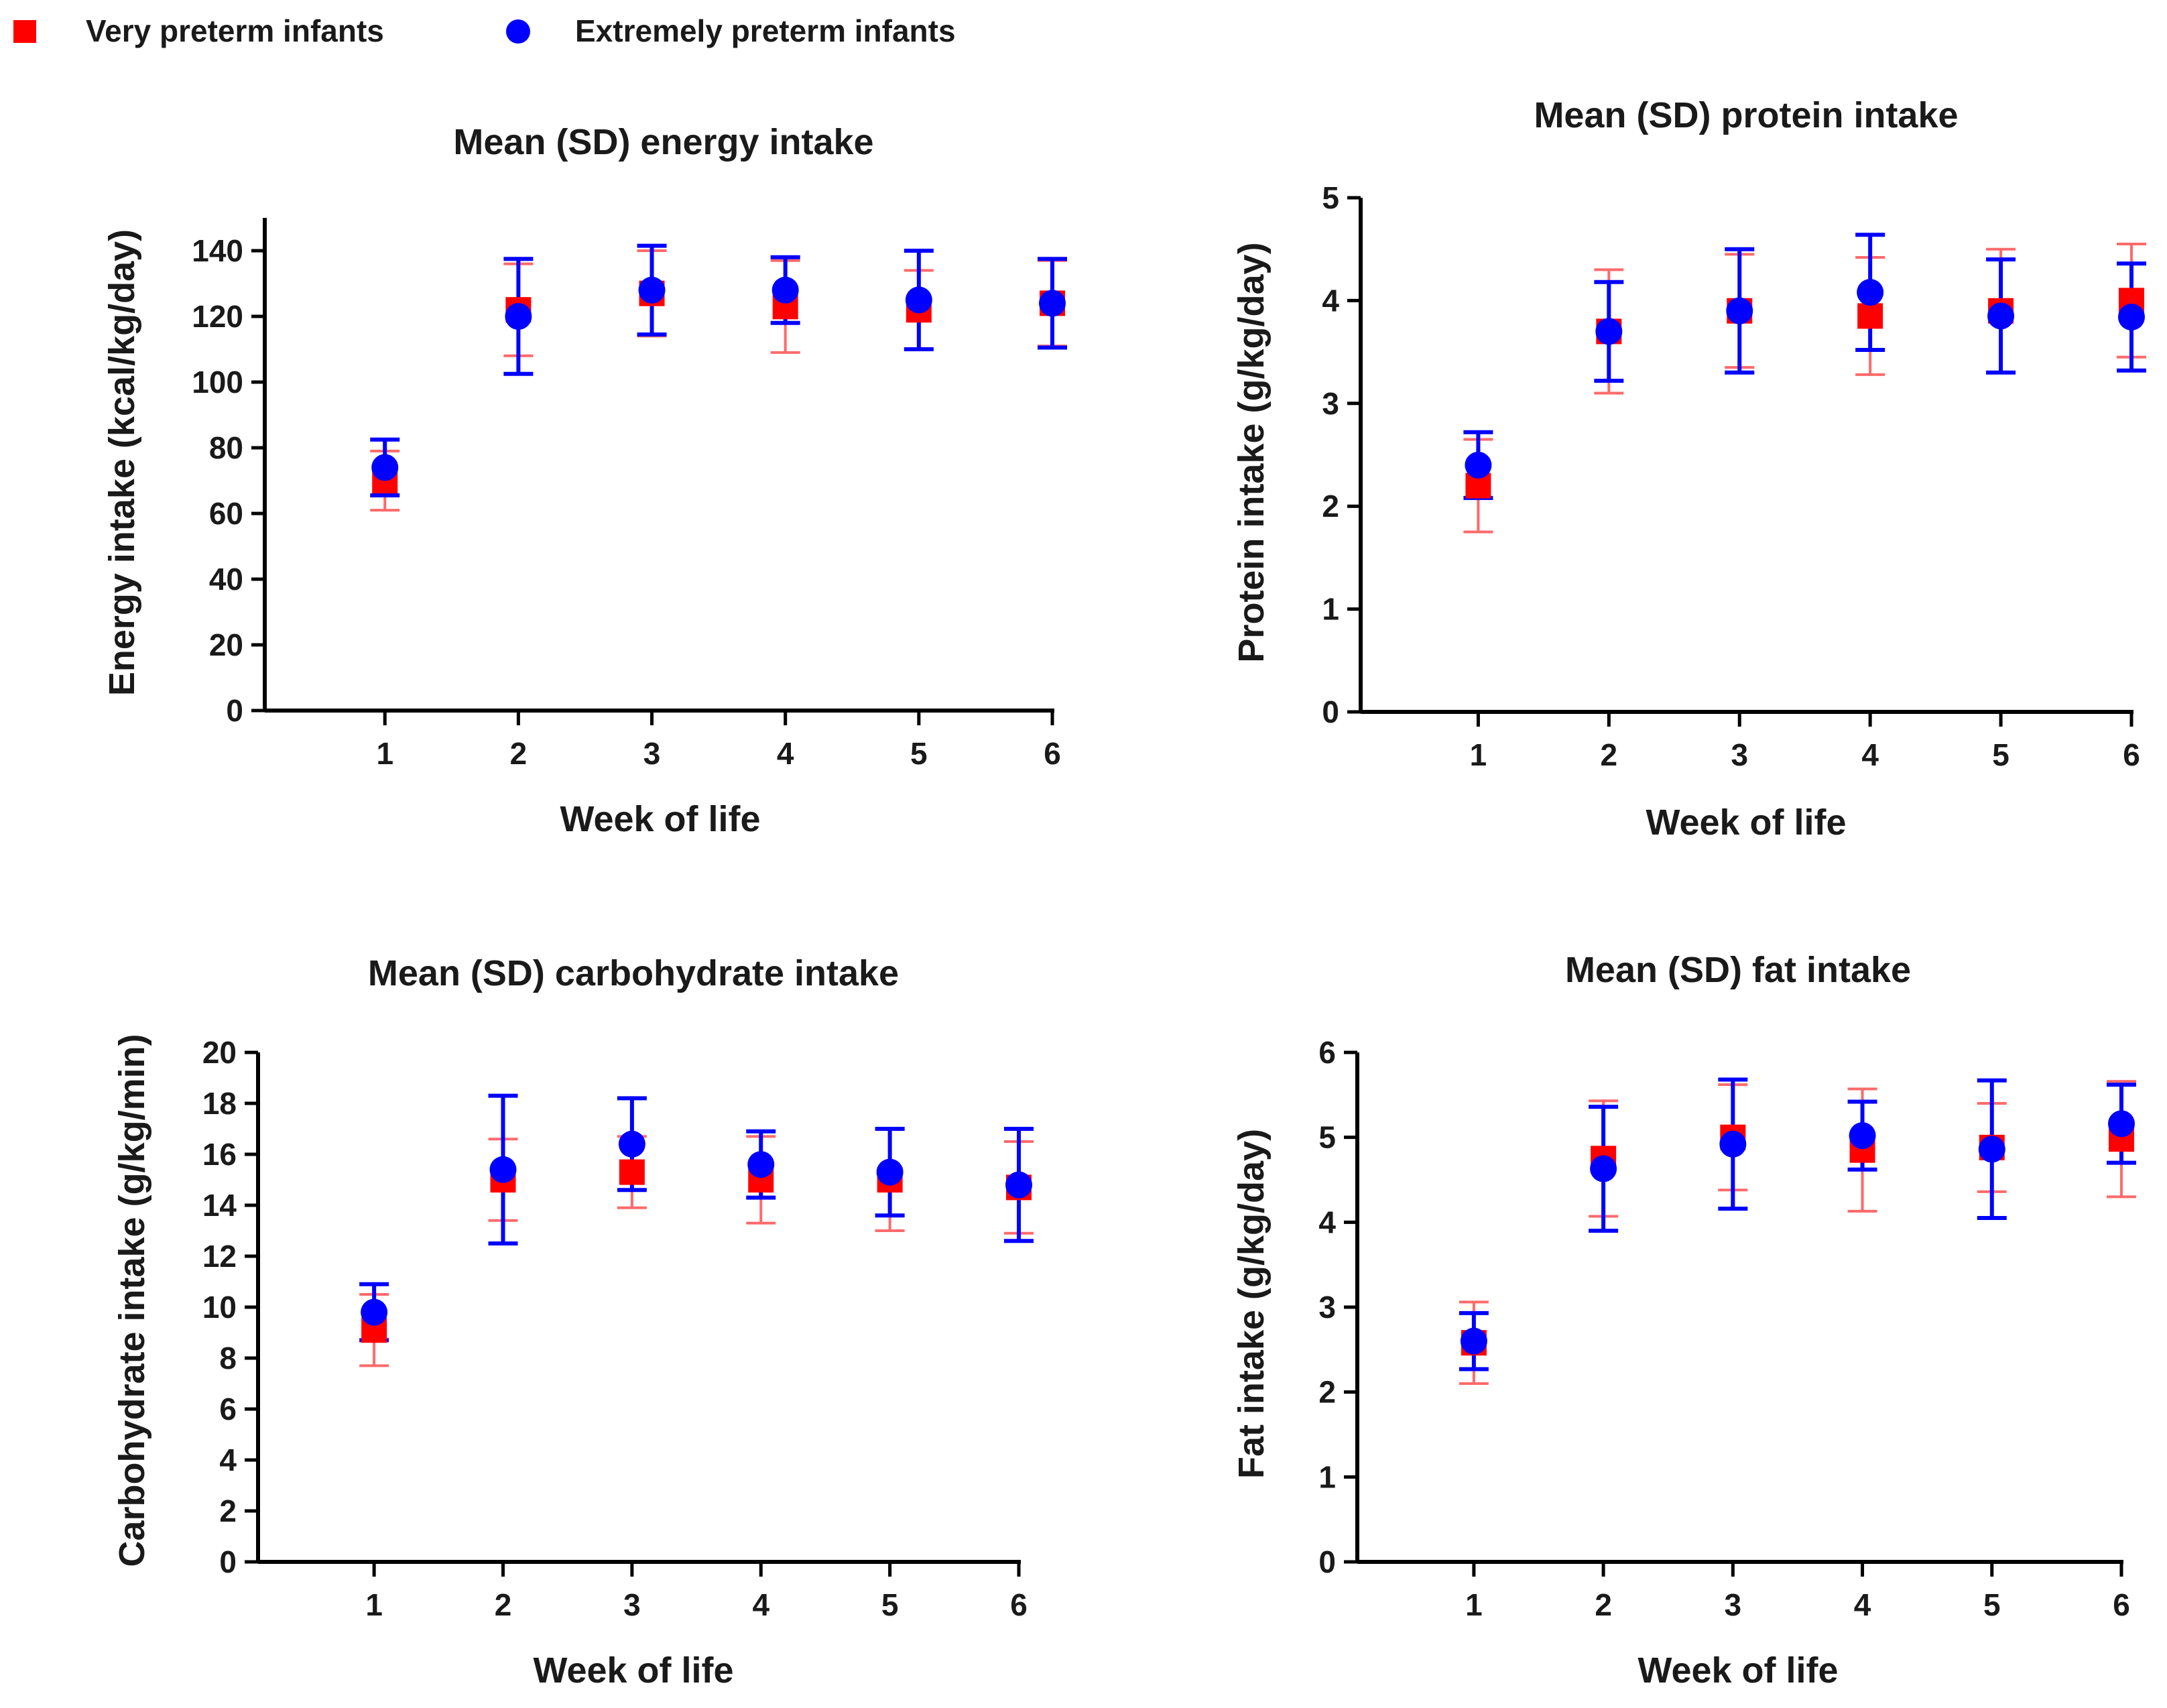 The image size is (2167, 1708). I want to click on y-axis-label-energy: Energy intake (kcal/kg/day), so click(122, 462).